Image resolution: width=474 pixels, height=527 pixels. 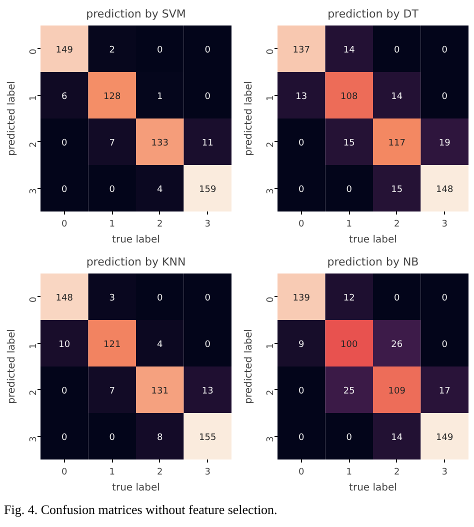 What do you see at coordinates (141, 510) in the screenshot?
I see `caption: Fig. 4. Confusion matrices without feature selection.` at bounding box center [141, 510].